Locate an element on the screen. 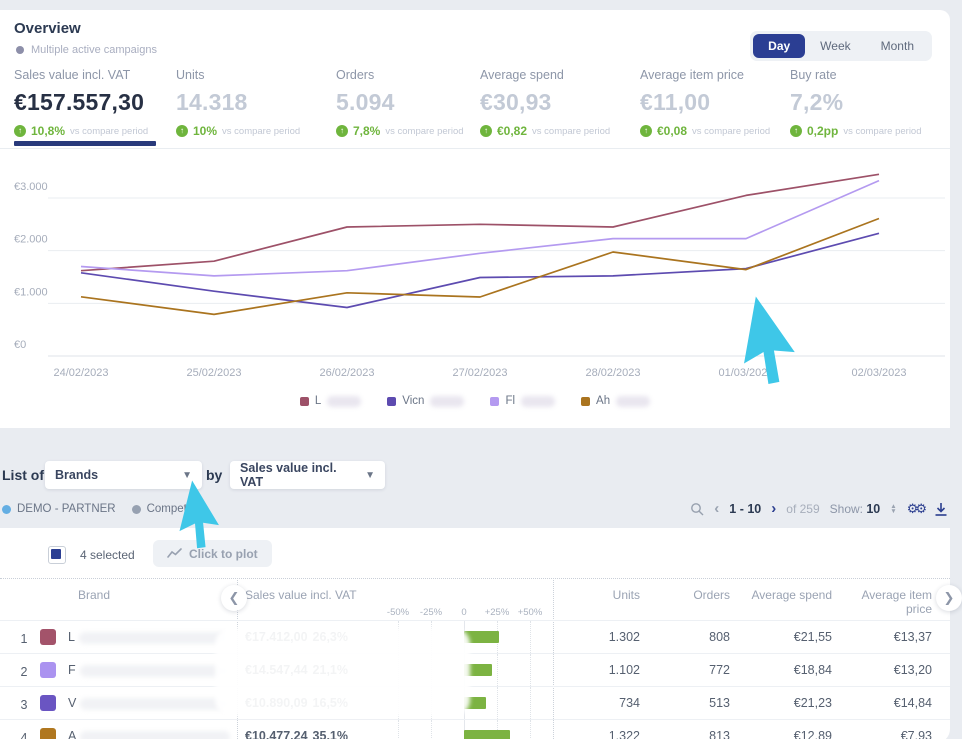 This screenshot has height=739, width=962. list-of-dropdown: Brands ▼ is located at coordinates (123, 475).